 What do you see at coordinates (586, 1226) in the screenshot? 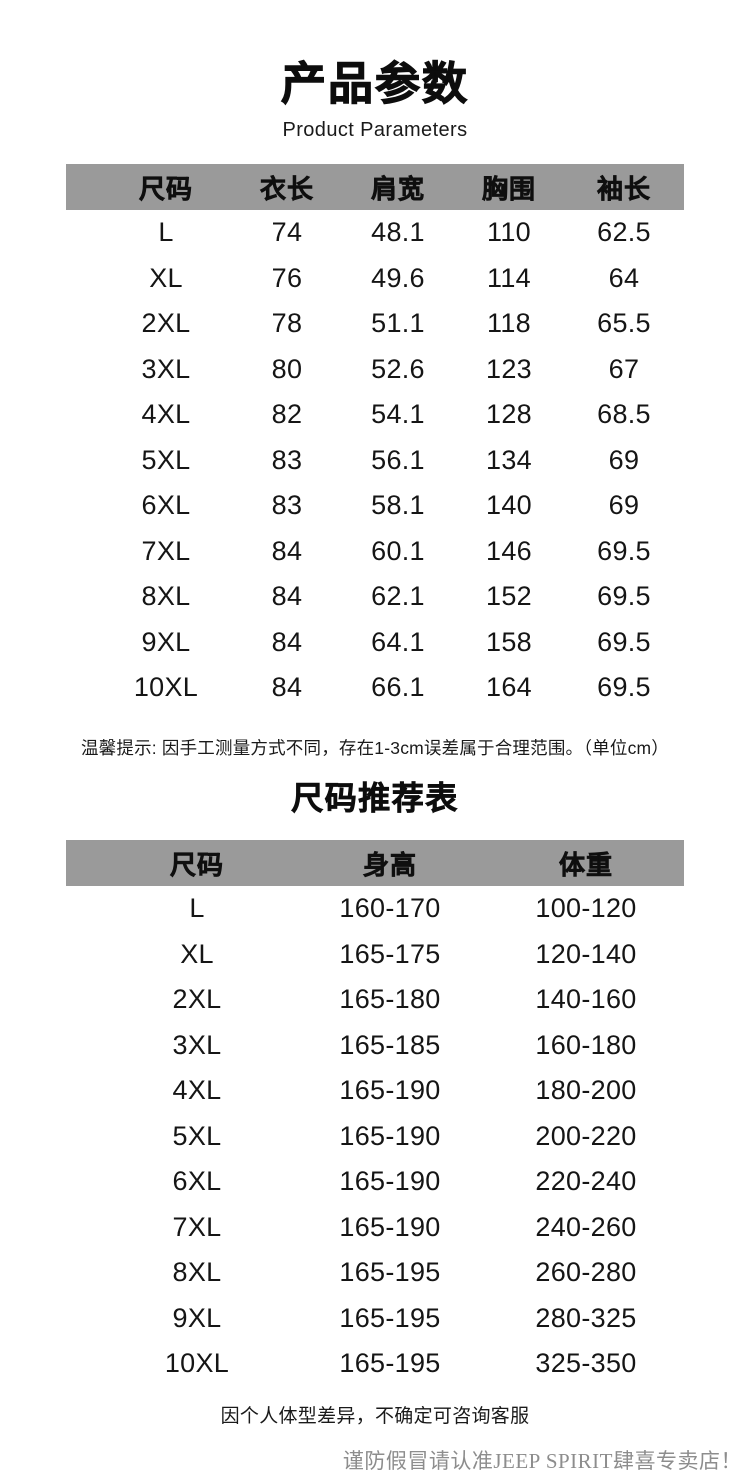
I see `cell-value: 240-260` at bounding box center [586, 1226].